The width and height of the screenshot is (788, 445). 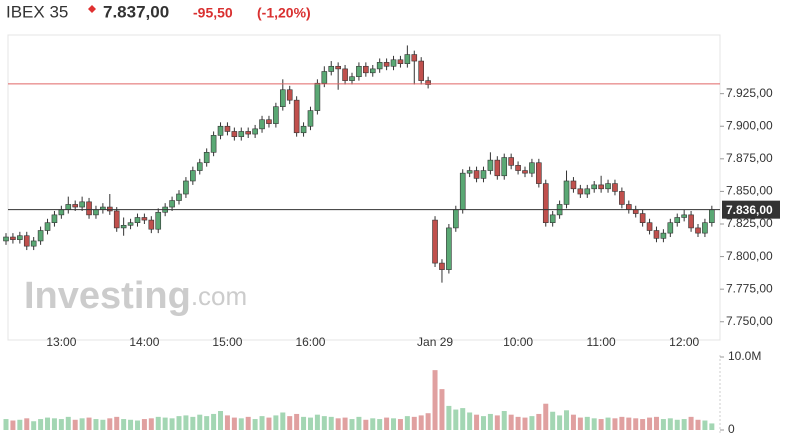 What do you see at coordinates (135, 296) in the screenshot?
I see `watermark: Investing.com` at bounding box center [135, 296].